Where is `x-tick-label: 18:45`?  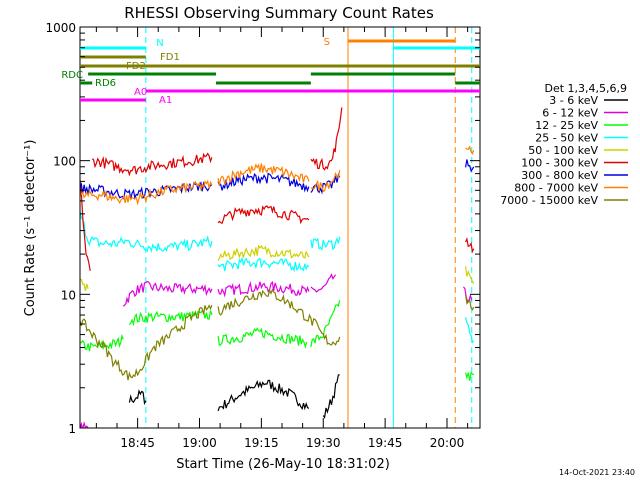
x-tick-label: 18:45 is located at coordinates (137, 443).